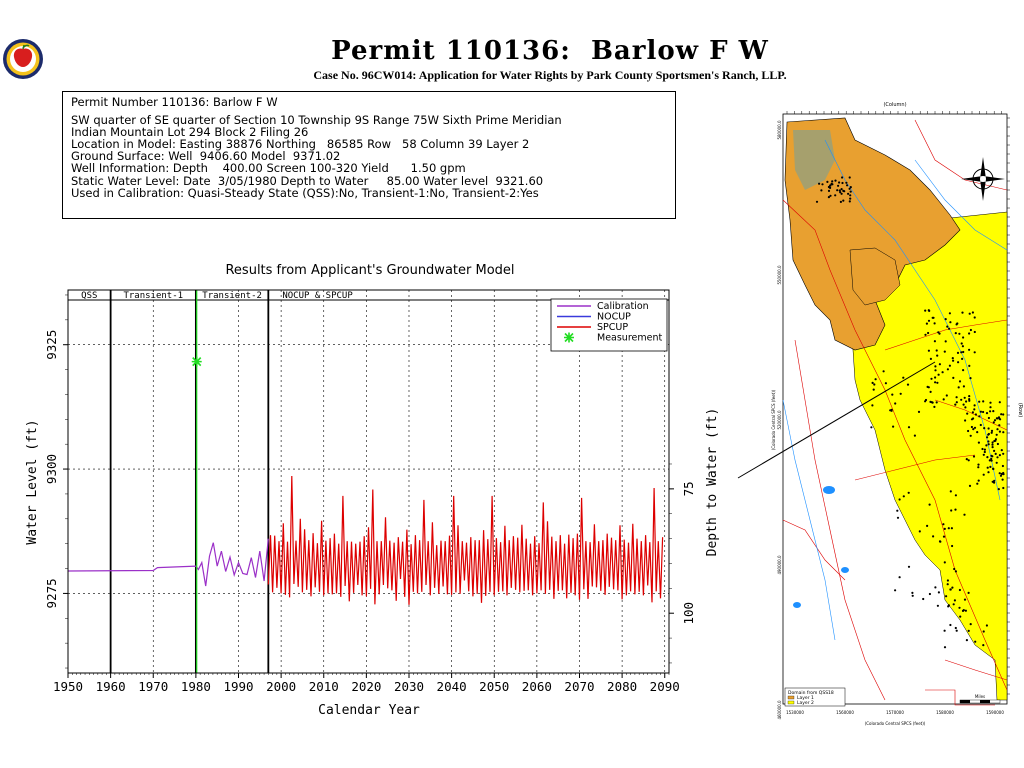  What do you see at coordinates (995, 712) in the screenshot?
I see `map-x-tick-label: 1590000` at bounding box center [995, 712].